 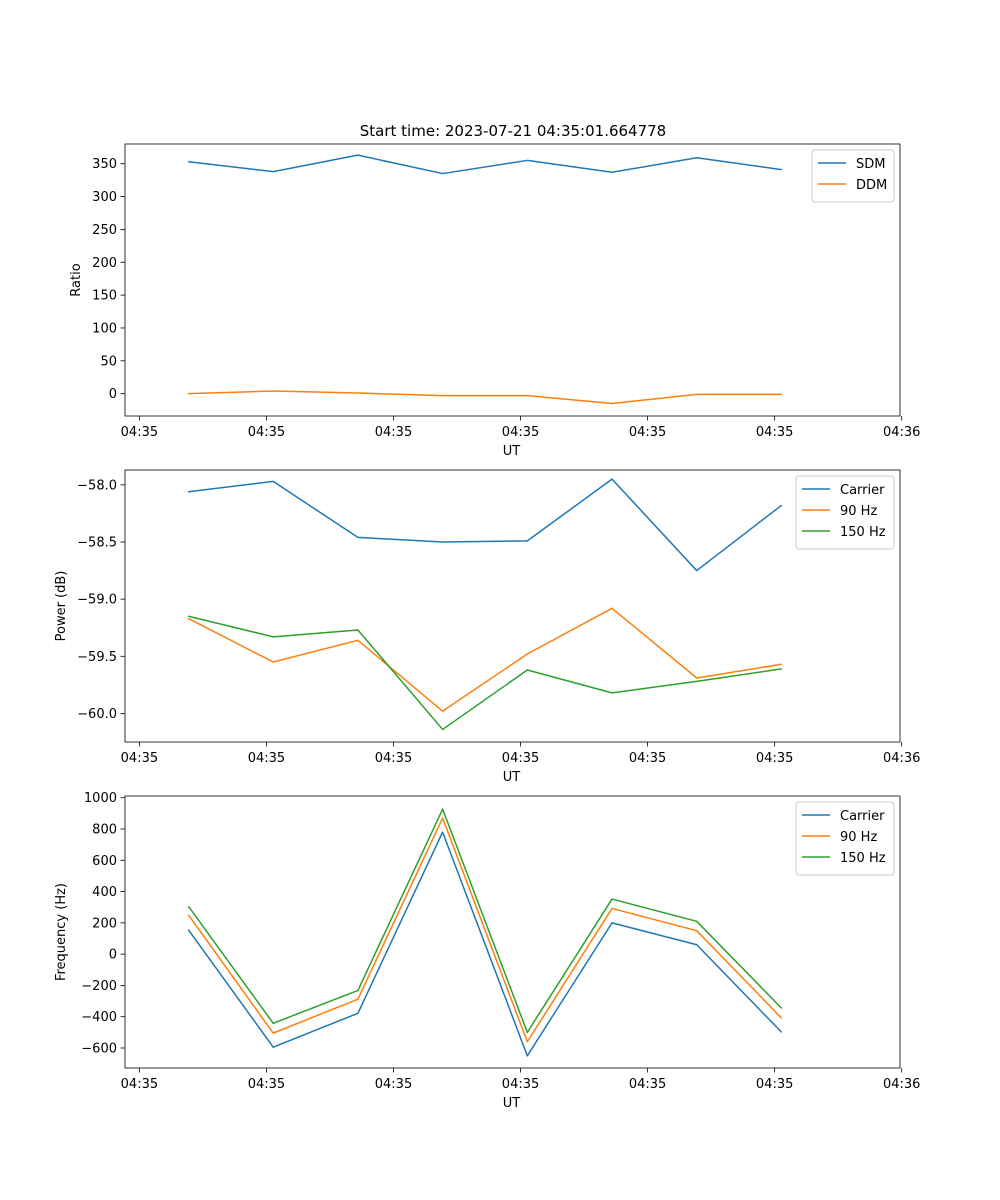 What do you see at coordinates (61, 606) in the screenshot?
I see `y-axis-label: Power (dB)` at bounding box center [61, 606].